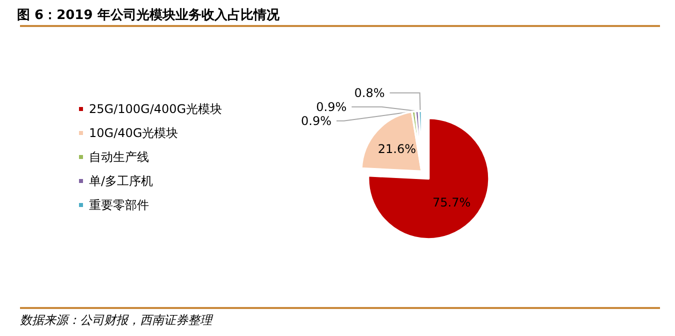  Describe the element at coordinates (119, 205) in the screenshot. I see `legend-label: 重要零部件` at that location.